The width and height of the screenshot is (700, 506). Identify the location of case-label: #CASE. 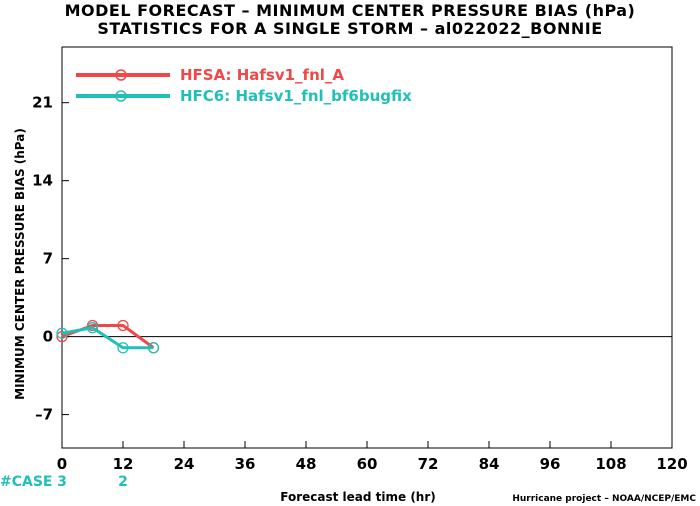
(26, 482).